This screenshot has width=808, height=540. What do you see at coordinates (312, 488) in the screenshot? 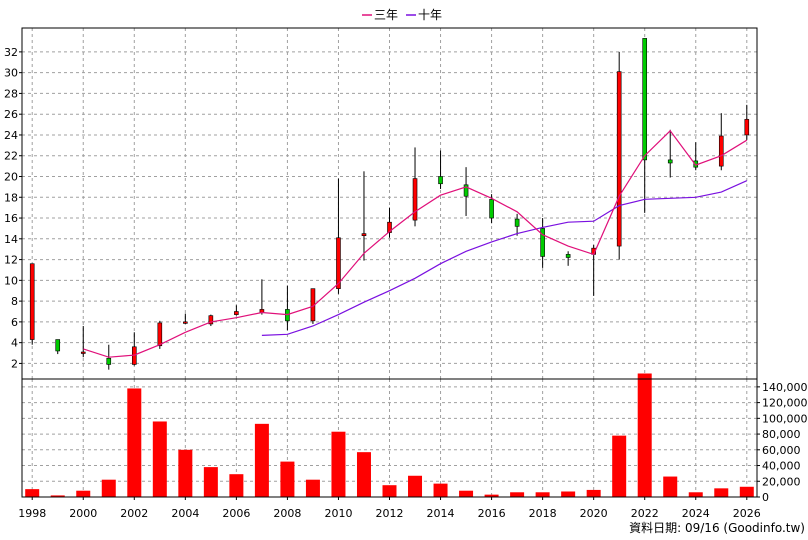
I see `volume-bar-2009` at bounding box center [312, 488].